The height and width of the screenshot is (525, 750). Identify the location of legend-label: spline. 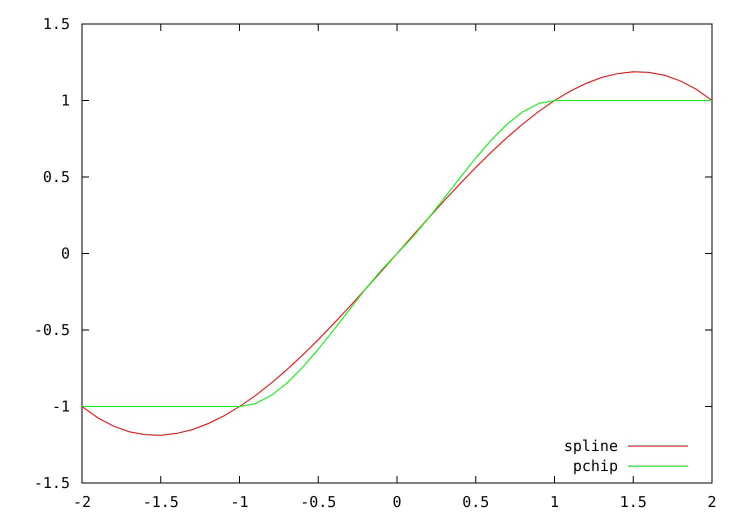
(591, 446).